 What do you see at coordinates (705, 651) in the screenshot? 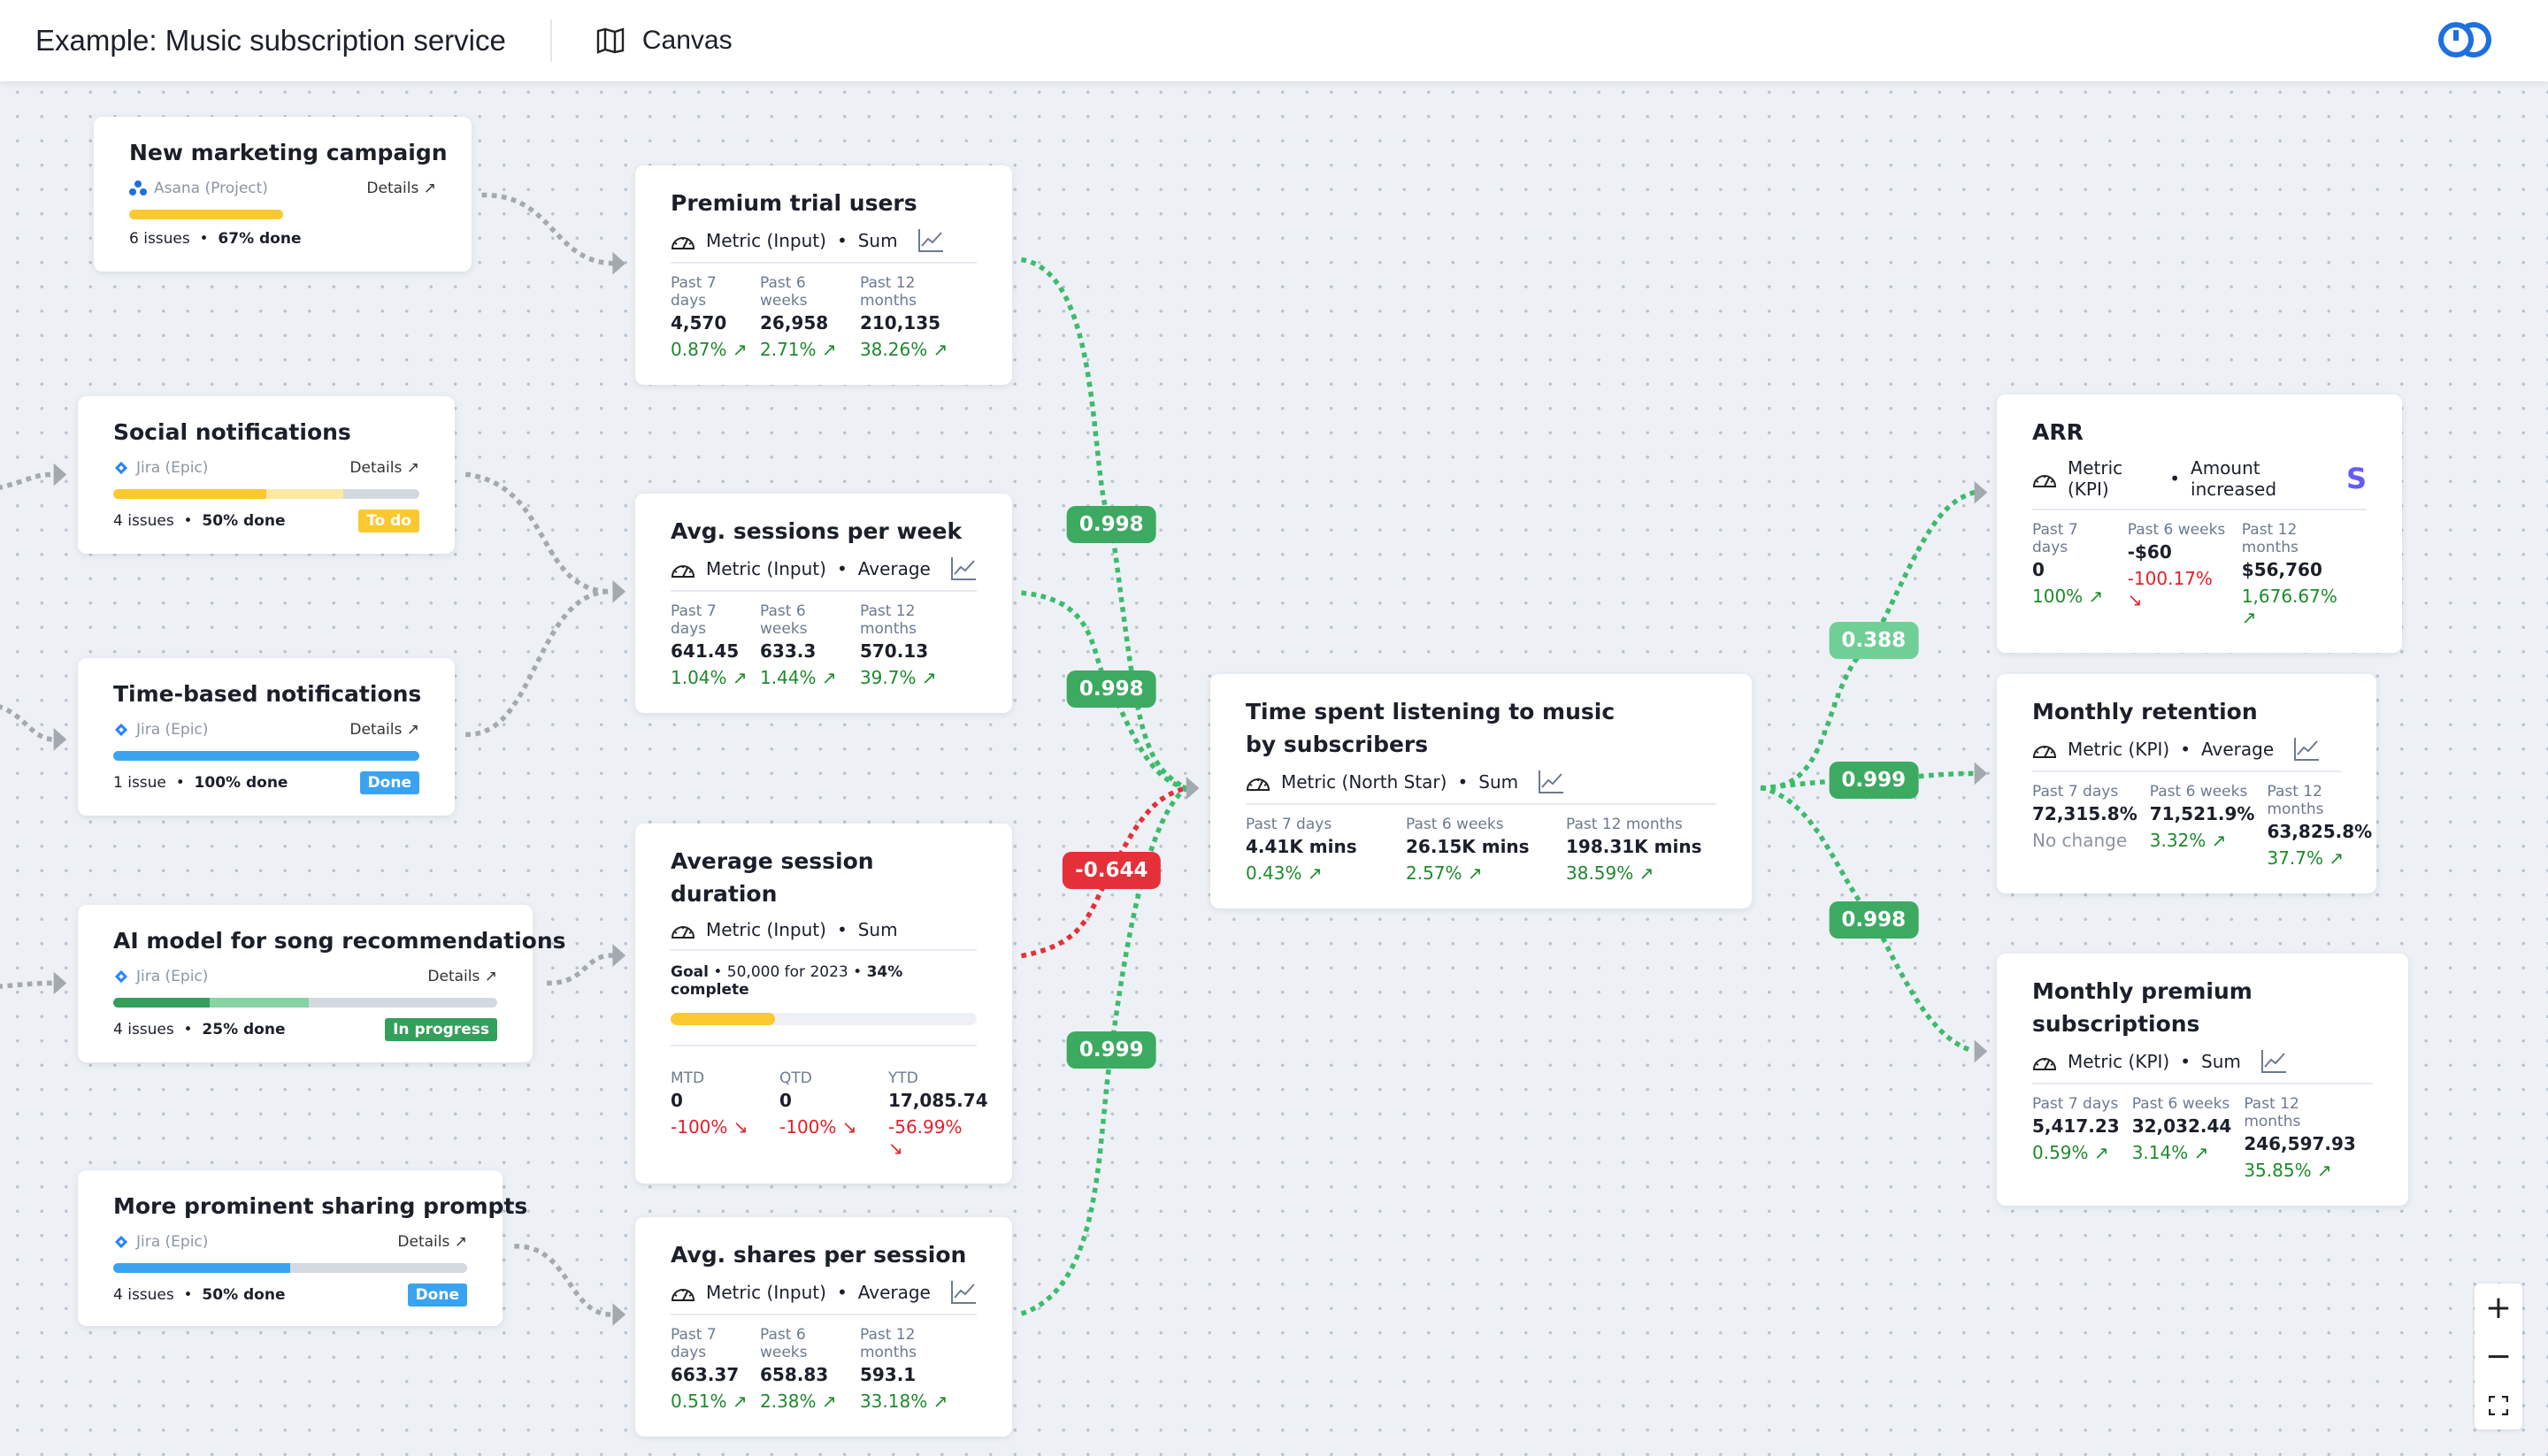
I see `period-value: 641.45` at bounding box center [705, 651].